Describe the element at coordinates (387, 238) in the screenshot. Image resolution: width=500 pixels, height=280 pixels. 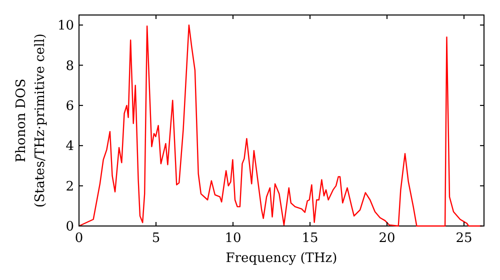
I see `x-tick-label: 20` at that location.